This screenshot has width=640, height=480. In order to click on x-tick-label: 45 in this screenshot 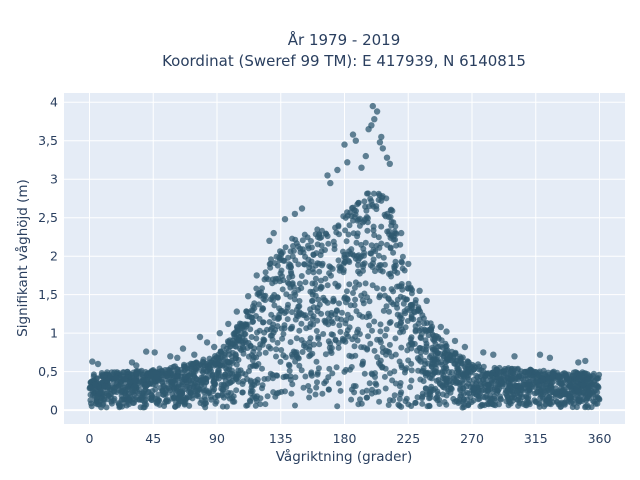, I will do `click(153, 438)`.